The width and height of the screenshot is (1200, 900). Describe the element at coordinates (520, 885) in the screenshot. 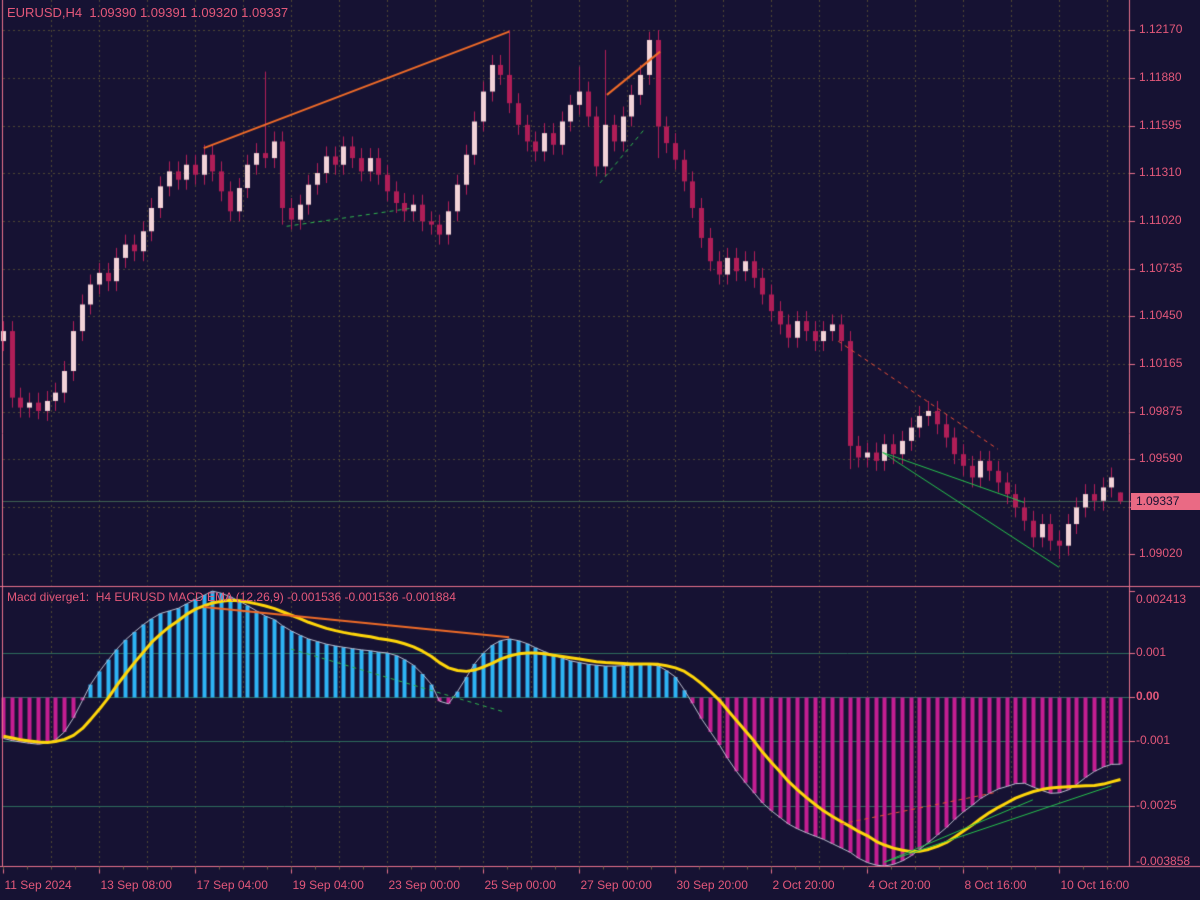

I see `time-axis-label: 25 Sep 00:00` at that location.